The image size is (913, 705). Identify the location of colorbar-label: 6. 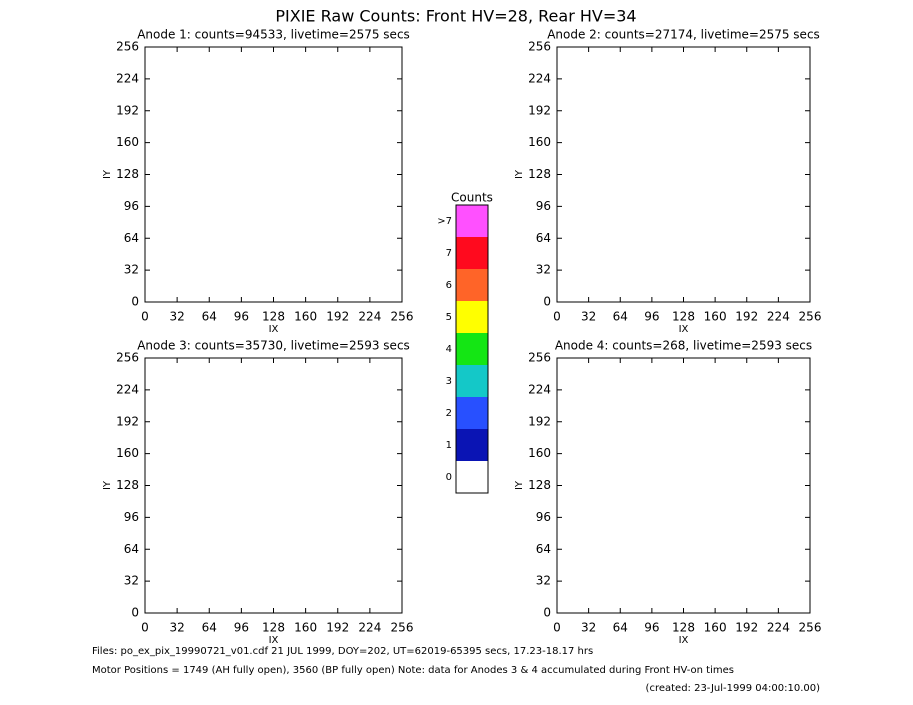
(449, 285).